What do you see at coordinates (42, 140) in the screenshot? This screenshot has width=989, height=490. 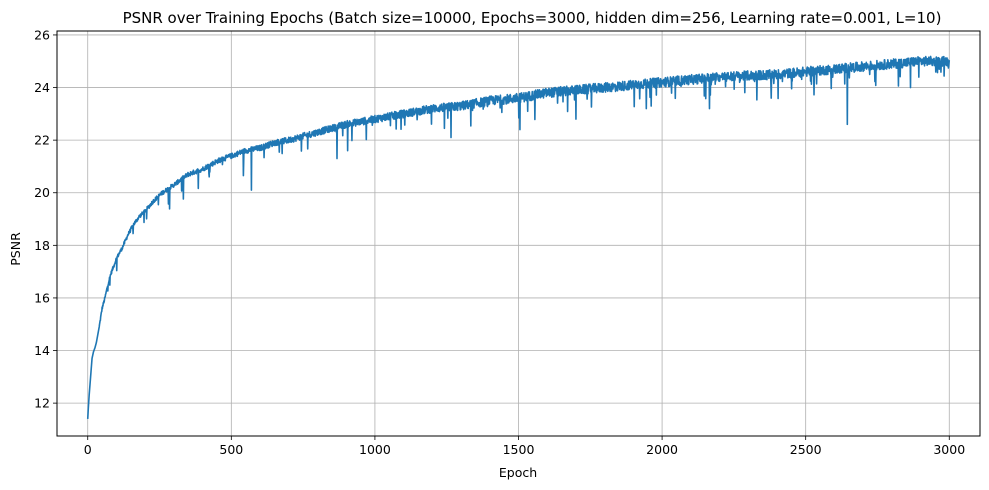 I see `y-tick-label: 22` at bounding box center [42, 140].